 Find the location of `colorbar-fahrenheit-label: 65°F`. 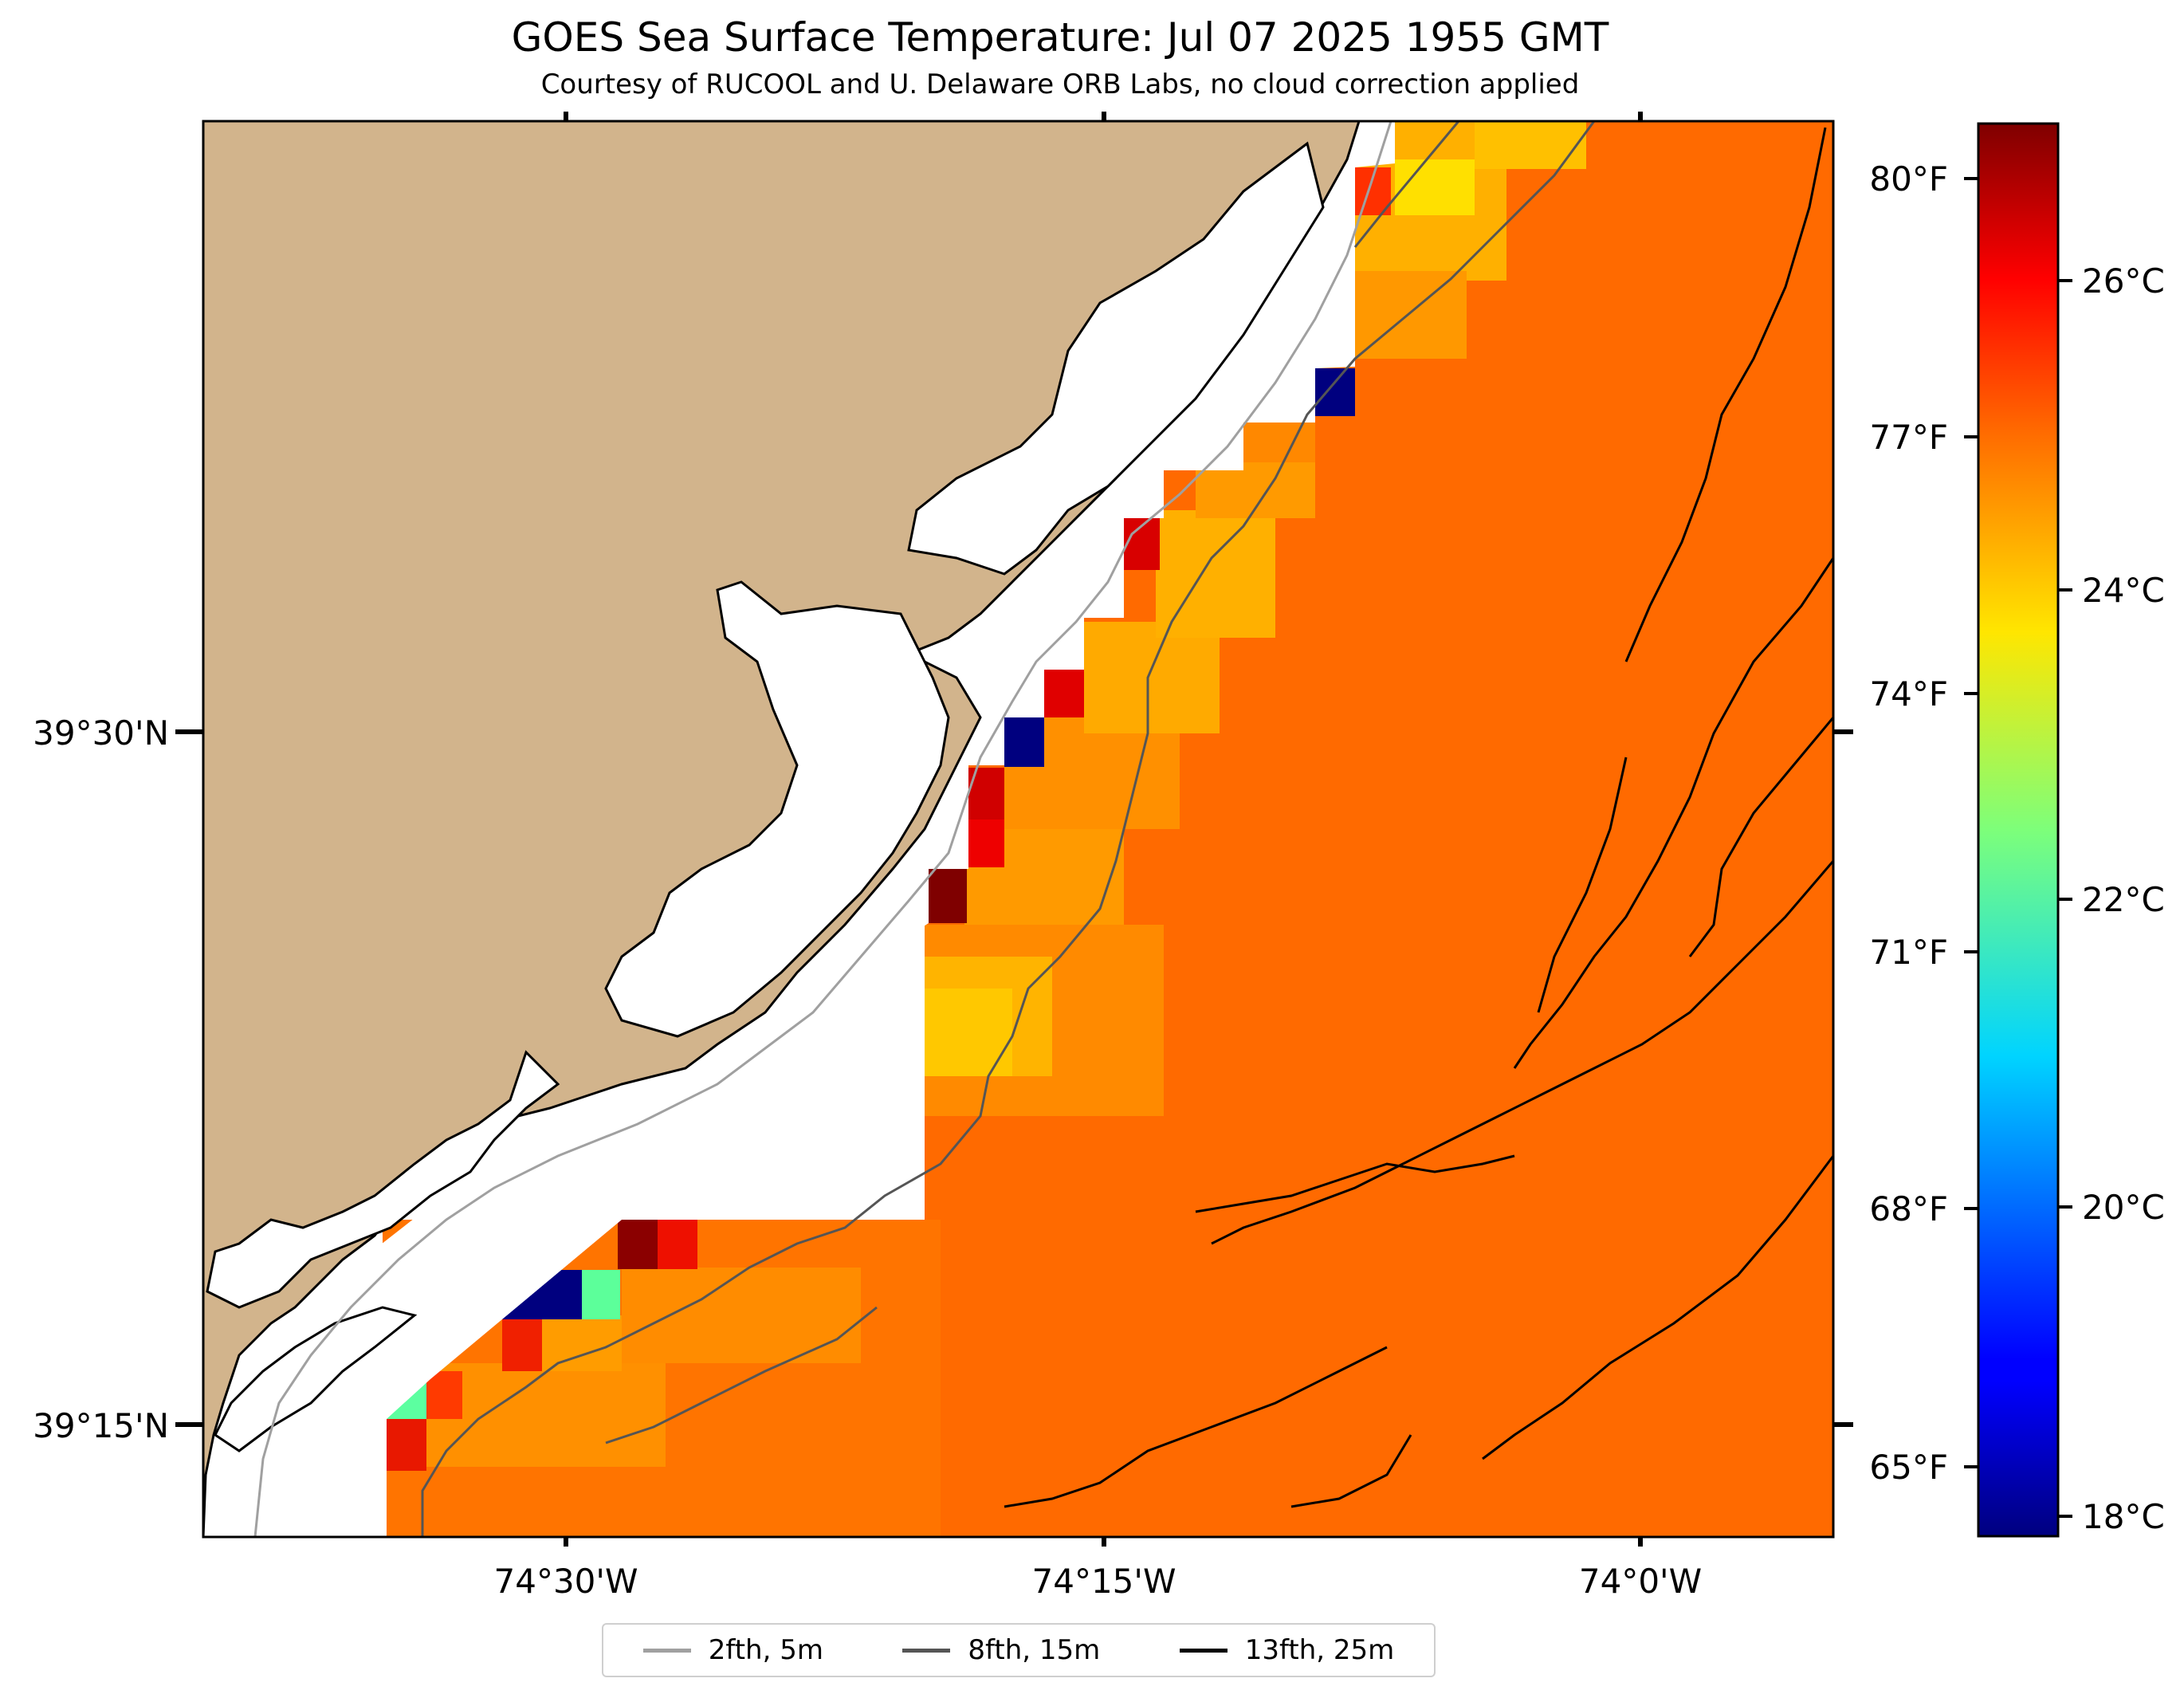

colorbar-fahrenheit-label: 65°F is located at coordinates (1908, 1467).